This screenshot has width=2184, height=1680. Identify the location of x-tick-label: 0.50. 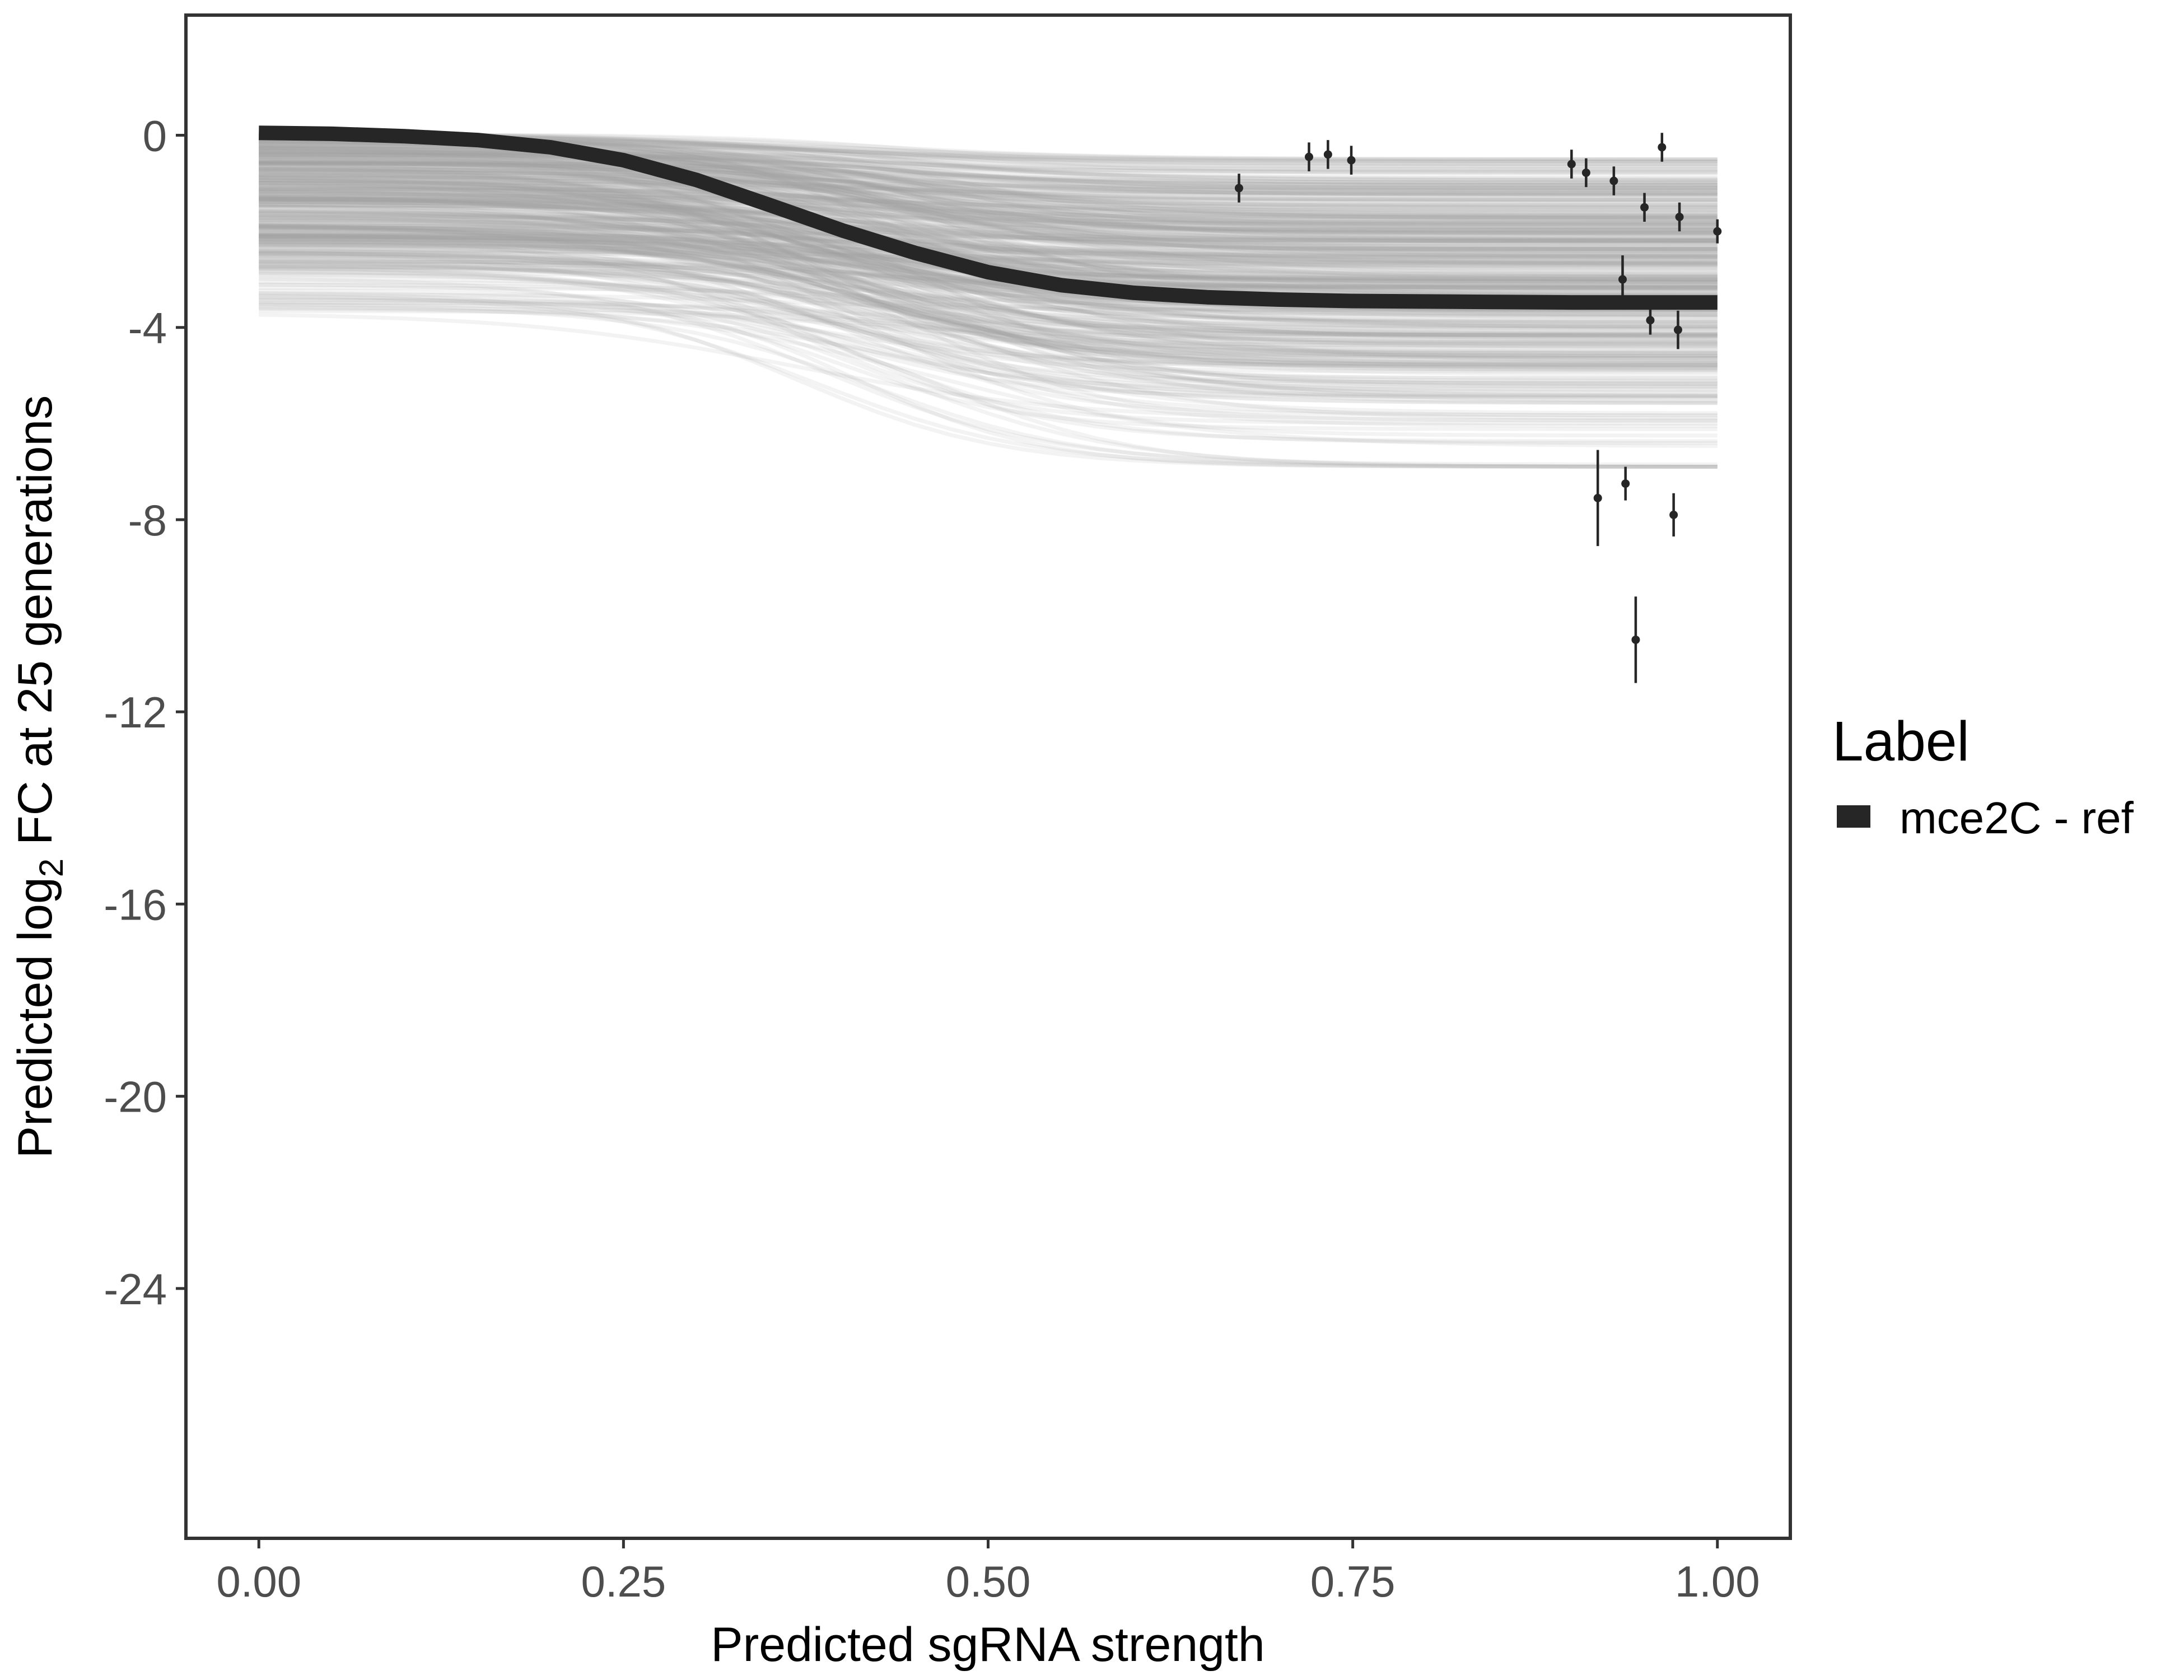
(989, 1582).